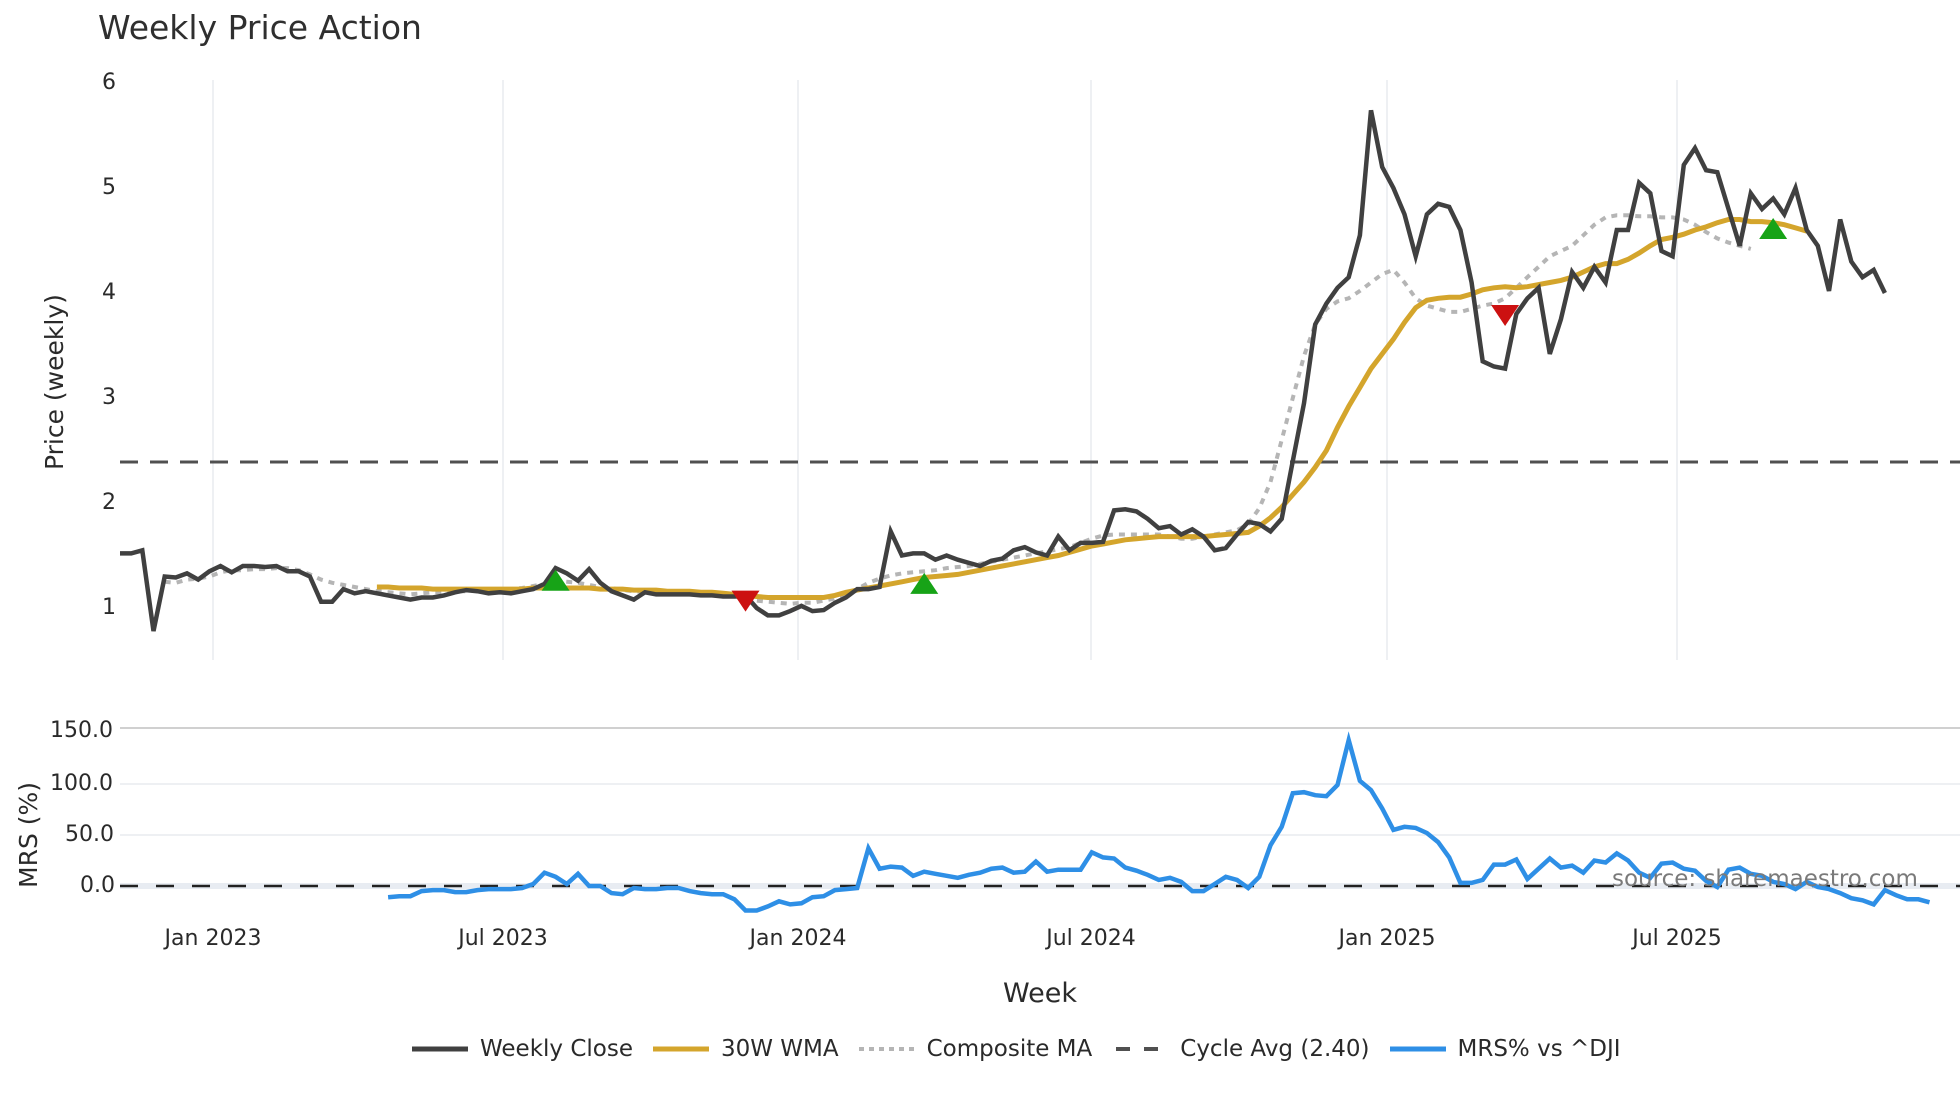  What do you see at coordinates (798, 938) in the screenshot?
I see `xtick-jan-2024: Jan 2024` at bounding box center [798, 938].